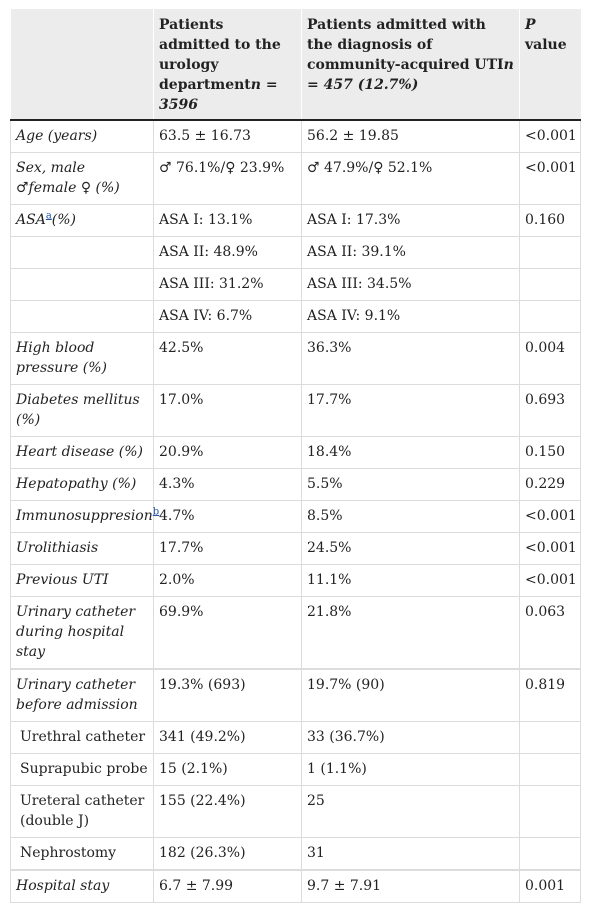 Image resolution: width=590 pixels, height=903 pixels. What do you see at coordinates (227, 580) in the screenshot?
I see `cell-urology: 2.0%` at bounding box center [227, 580].